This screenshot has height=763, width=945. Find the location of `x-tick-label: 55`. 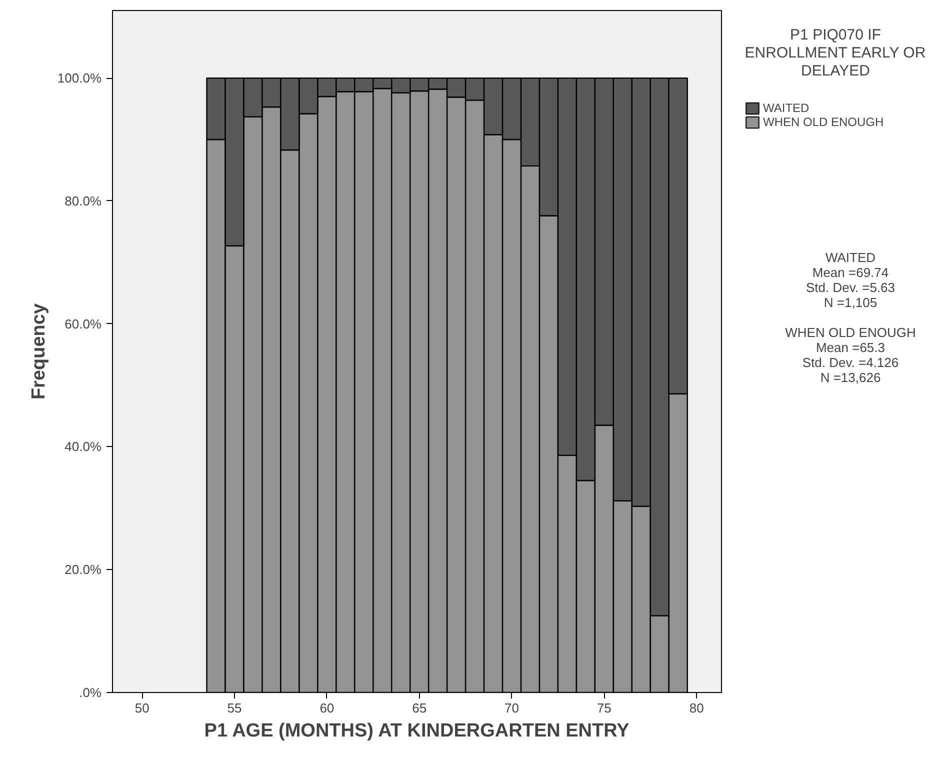

x-tick-label: 55 is located at coordinates (234, 708).